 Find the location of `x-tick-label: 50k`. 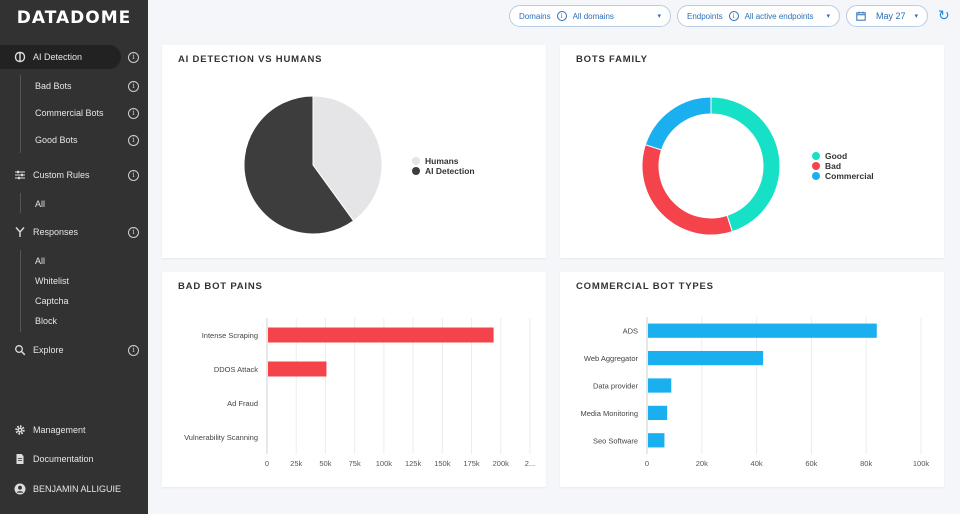

x-tick-label: 50k is located at coordinates (325, 463).